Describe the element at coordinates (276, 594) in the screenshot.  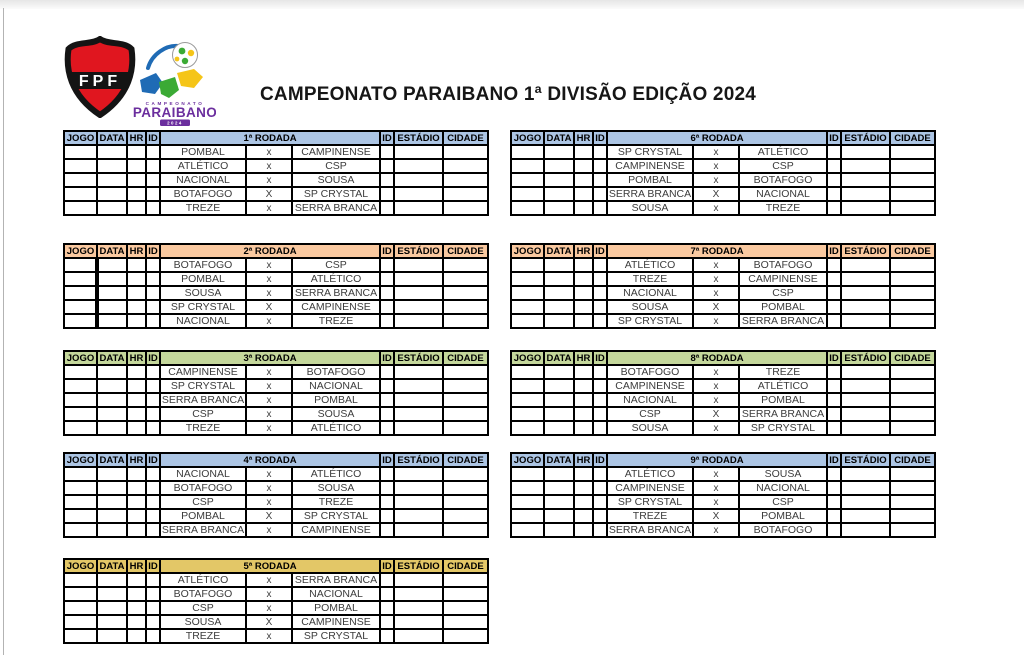
I see `match-row: BOTAFOGO x NACIONAL` at that location.